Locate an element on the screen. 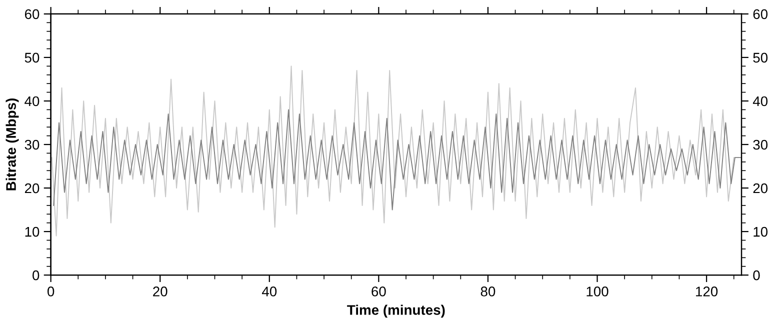 The width and height of the screenshot is (770, 324). x-tick-label: 40 is located at coordinates (269, 291).